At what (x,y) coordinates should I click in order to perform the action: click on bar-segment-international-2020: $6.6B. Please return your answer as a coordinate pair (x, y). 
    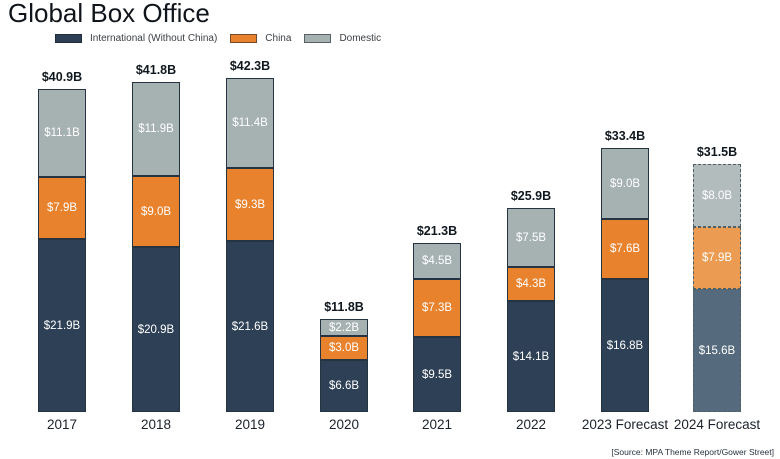
    Looking at the image, I should click on (344, 386).